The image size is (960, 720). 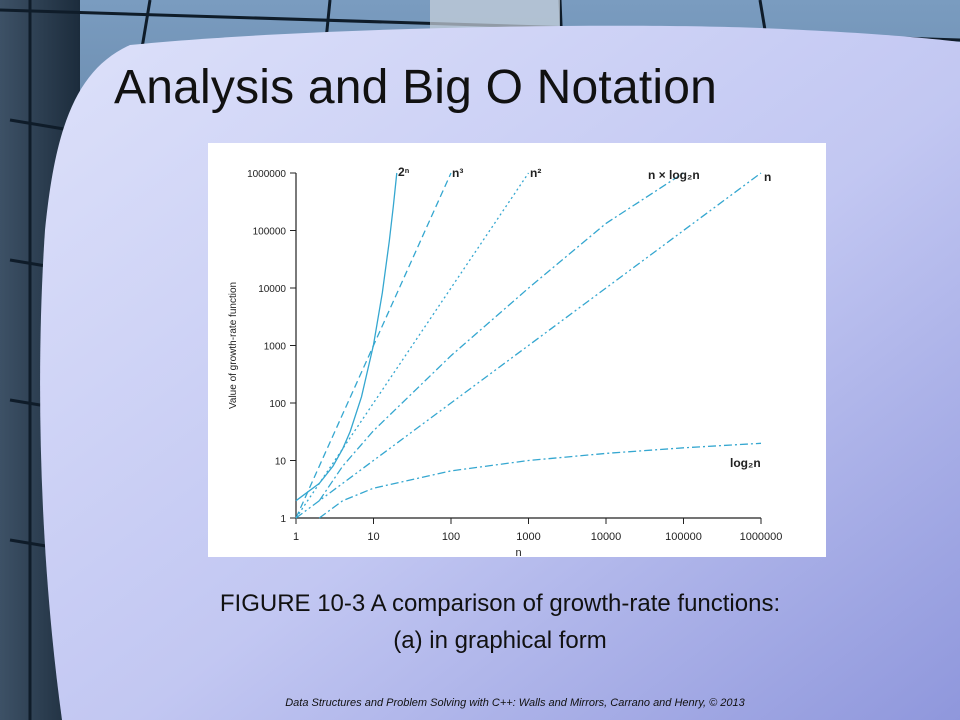 I want to click on x-tick-label: 10000, so click(x=606, y=537).